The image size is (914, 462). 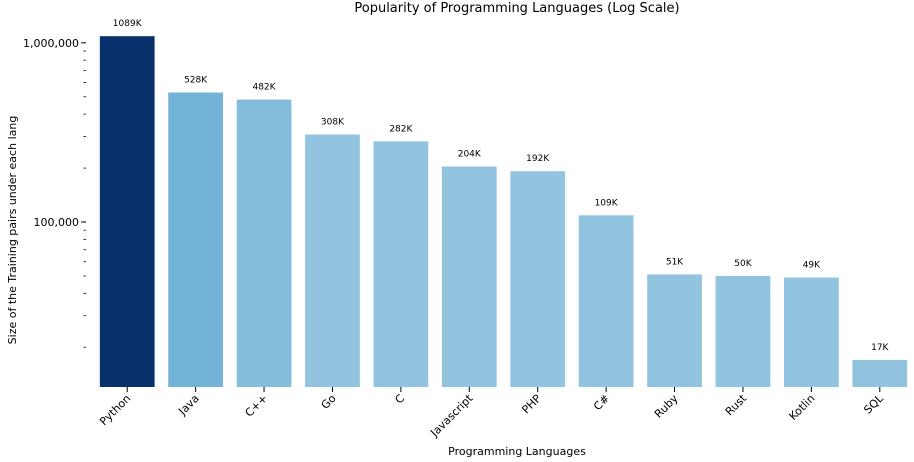 What do you see at coordinates (401, 129) in the screenshot?
I see `data-label: 282K` at bounding box center [401, 129].